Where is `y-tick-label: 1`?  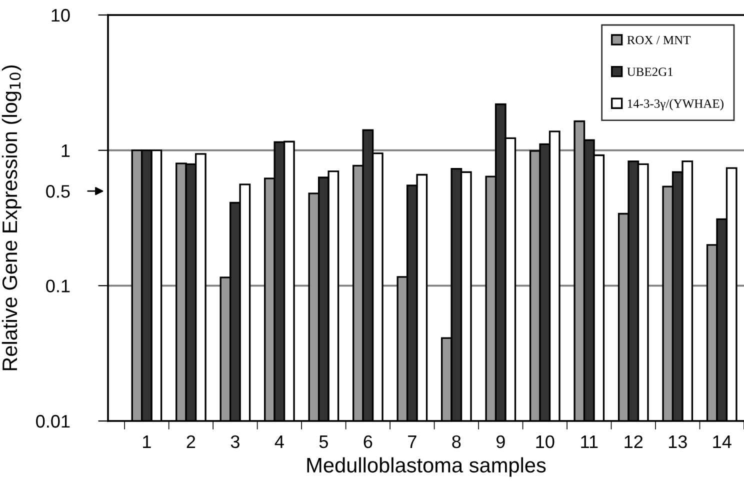
y-tick-label: 1 is located at coordinates (66, 150).